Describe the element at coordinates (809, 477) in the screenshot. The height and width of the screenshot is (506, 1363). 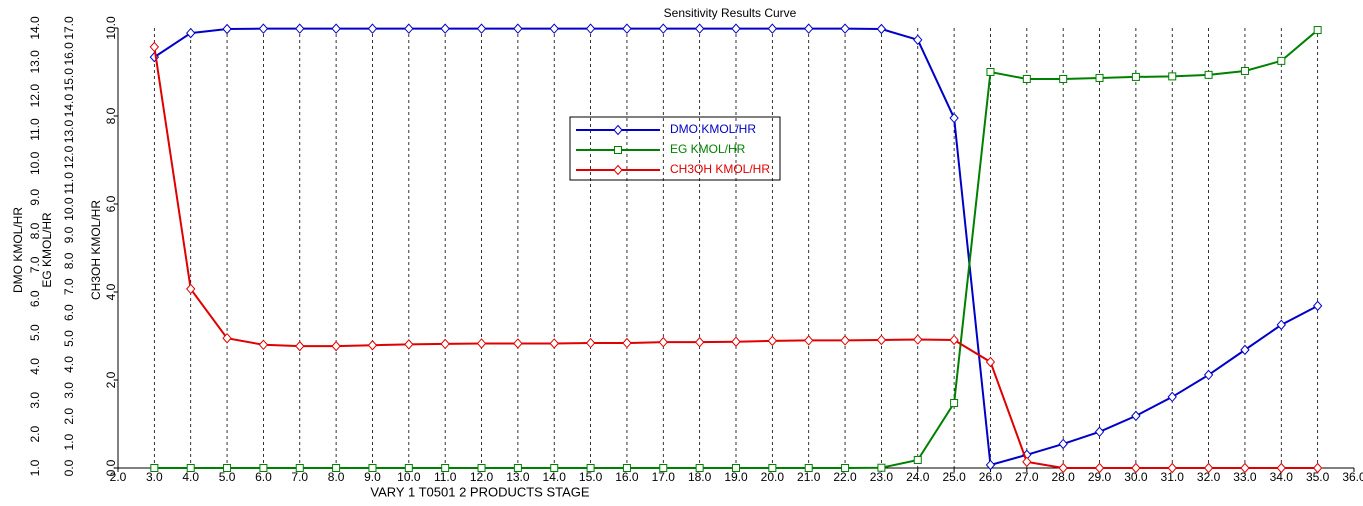
I see `x-tick-label: 21.0` at that location.